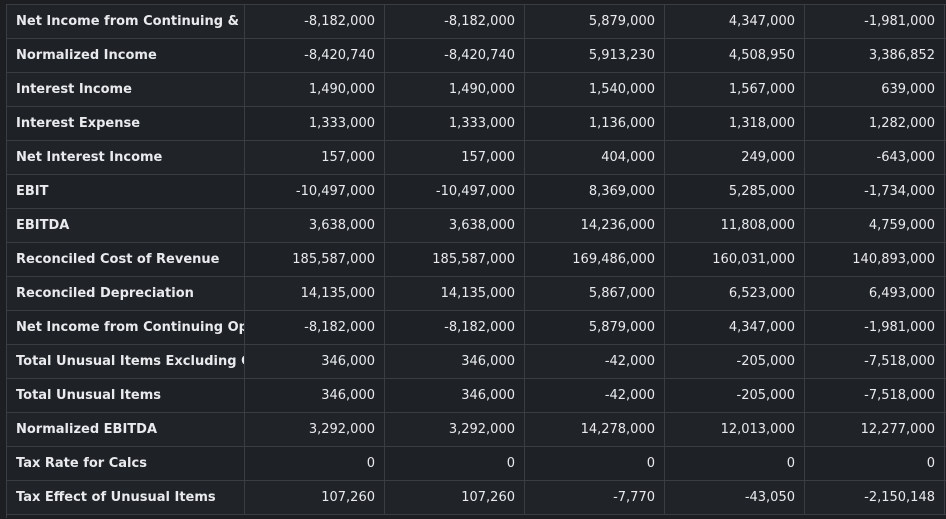 Image resolution: width=946 pixels, height=519 pixels. Describe the element at coordinates (126, 259) in the screenshot. I see `row-label: Reconciled Cost of Revenue` at that location.